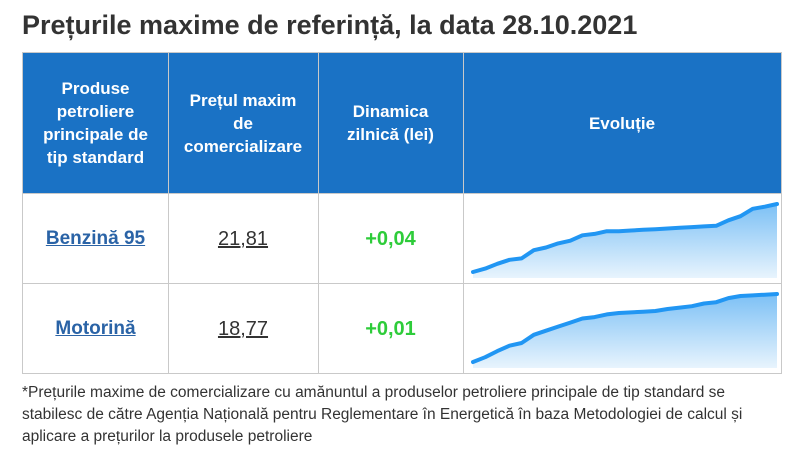 The height and width of the screenshot is (472, 800). What do you see at coordinates (95, 328) in the screenshot?
I see `product-link-motorina: Motorină` at bounding box center [95, 328].